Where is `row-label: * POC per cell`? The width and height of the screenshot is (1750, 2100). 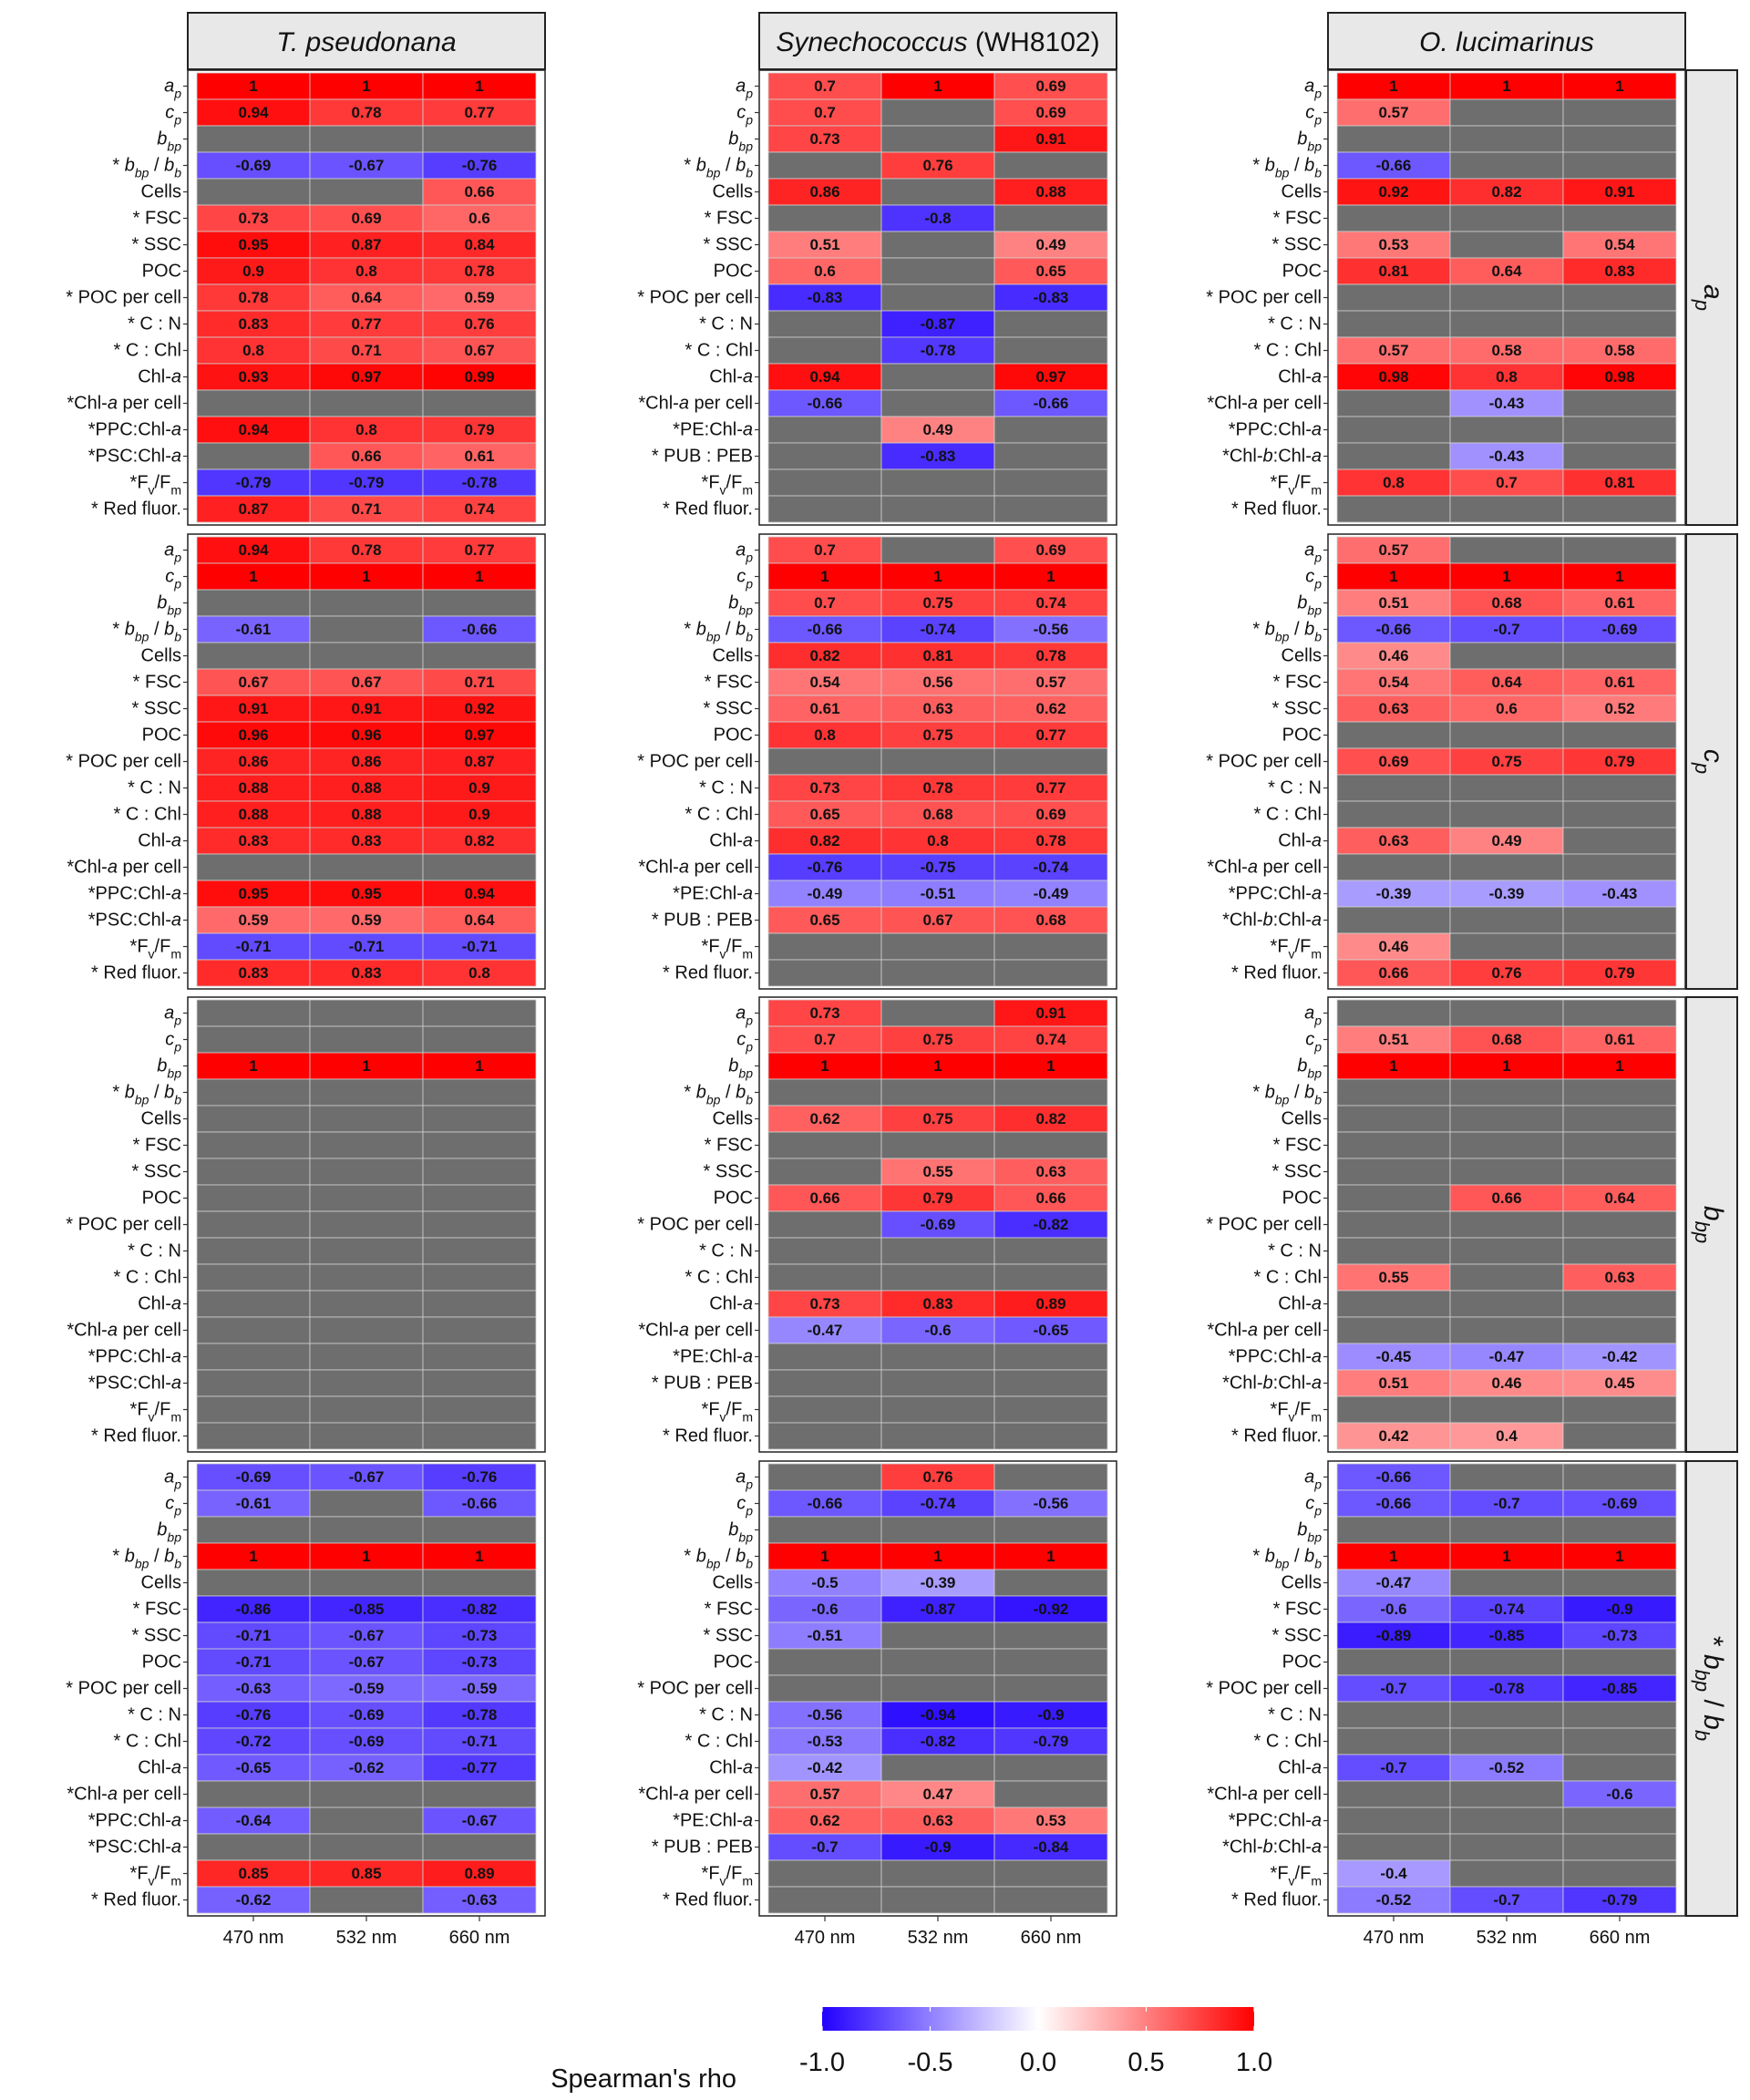 row-label: * POC per cell is located at coordinates (124, 762).